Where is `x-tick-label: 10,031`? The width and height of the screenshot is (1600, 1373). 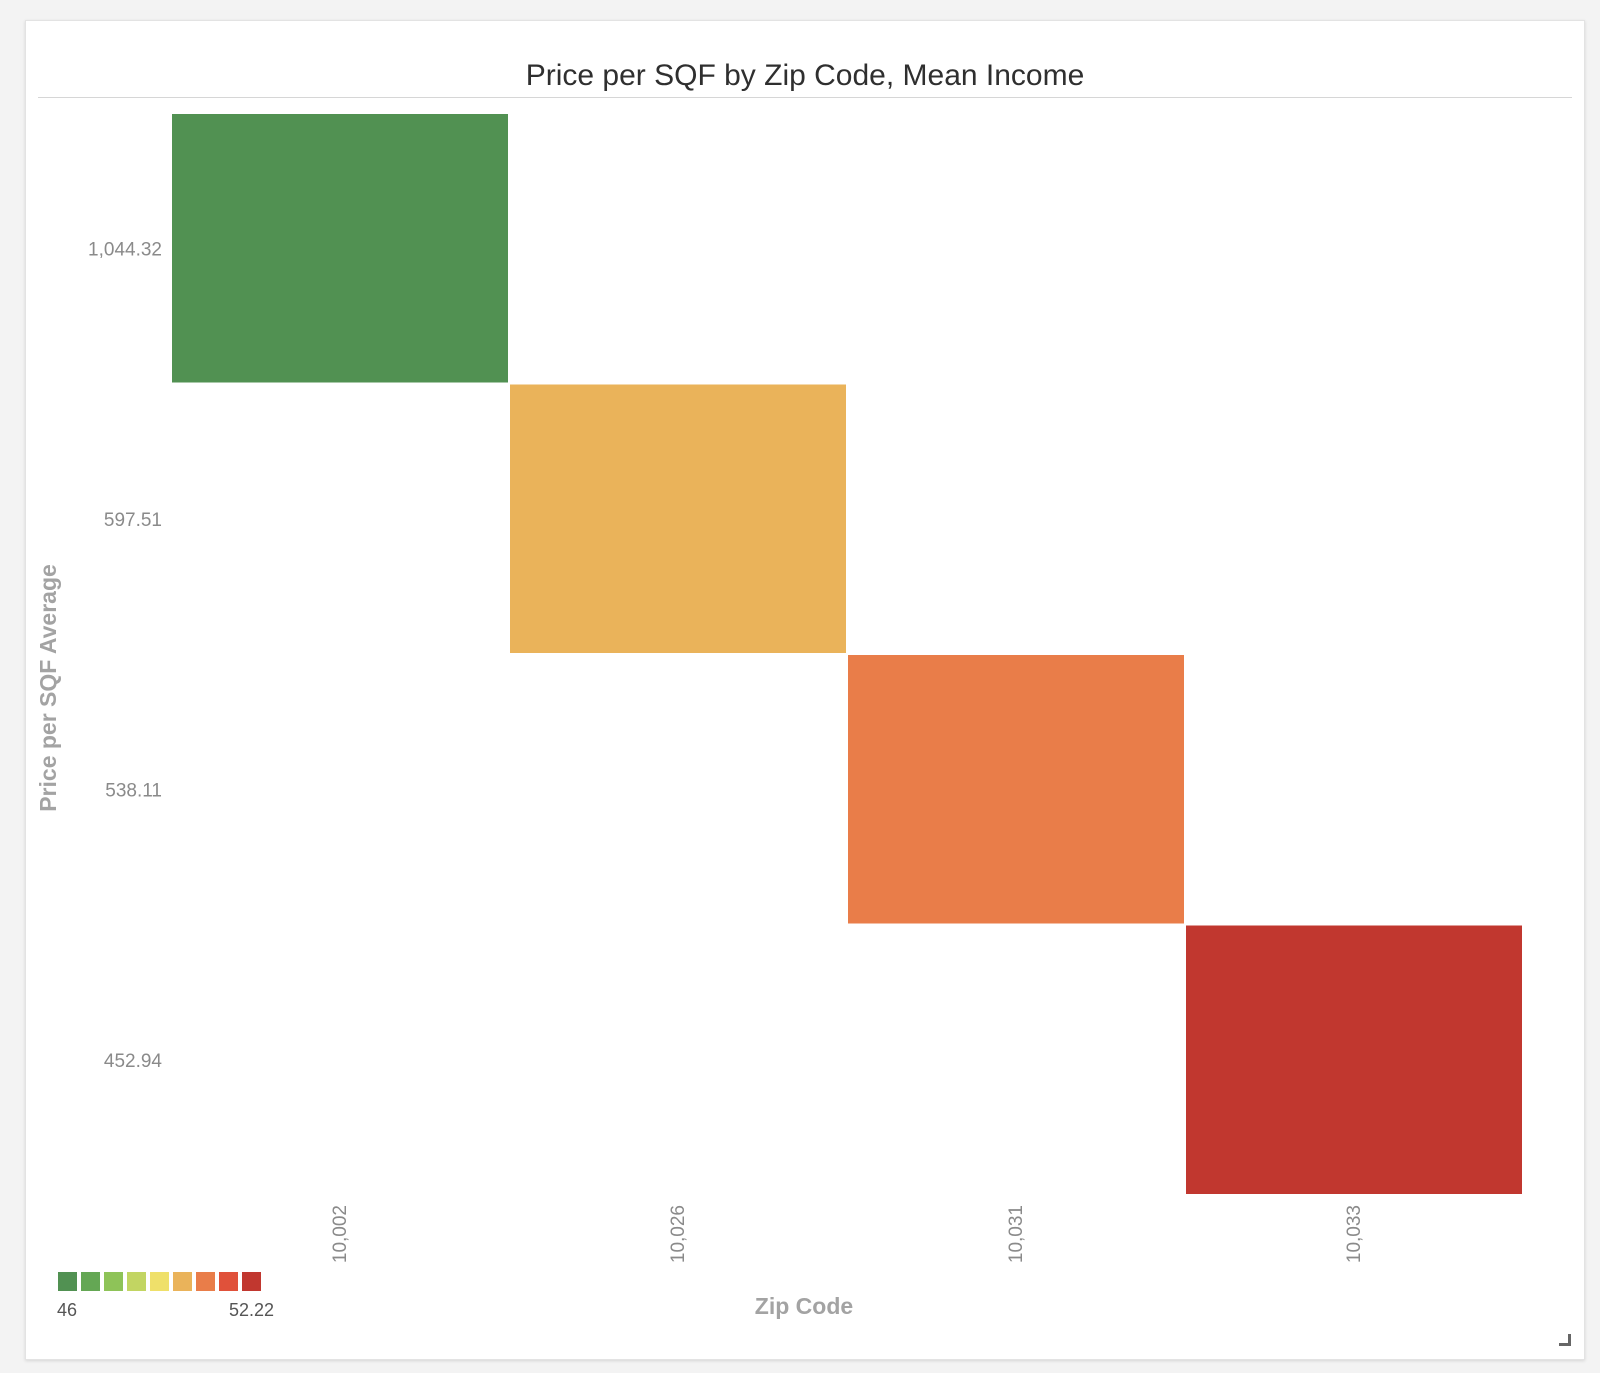
x-tick-label: 10,031 is located at coordinates (1016, 1234).